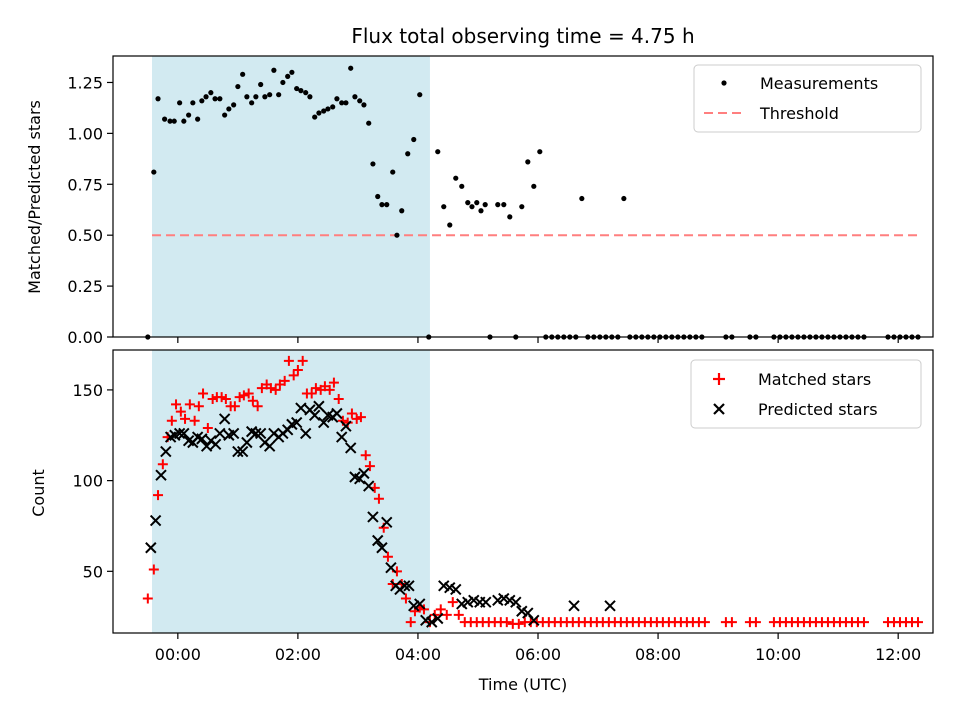 The image size is (960, 720). I want to click on x-tick-label: 06:00, so click(538, 654).